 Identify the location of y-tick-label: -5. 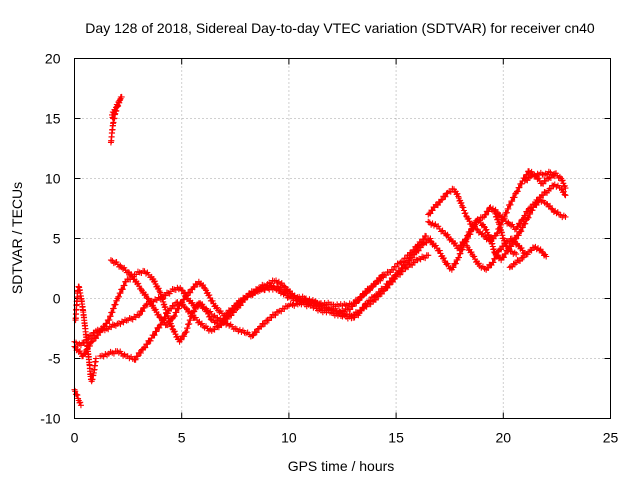
(54, 359).